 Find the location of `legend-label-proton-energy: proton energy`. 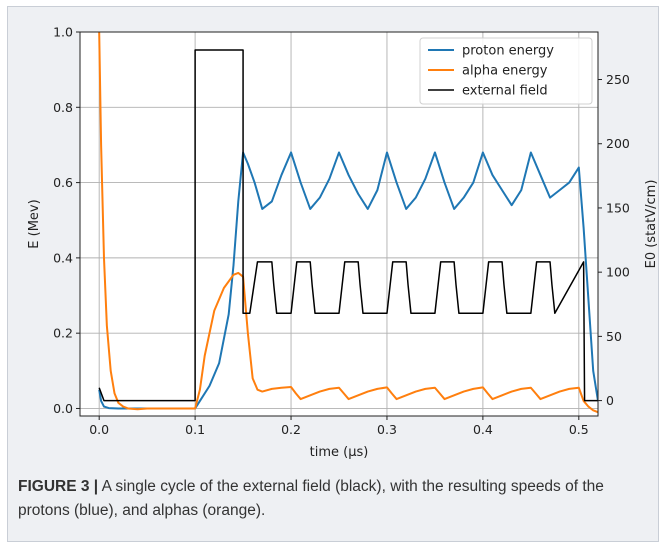

legend-label-proton-energy: proton energy is located at coordinates (508, 51).